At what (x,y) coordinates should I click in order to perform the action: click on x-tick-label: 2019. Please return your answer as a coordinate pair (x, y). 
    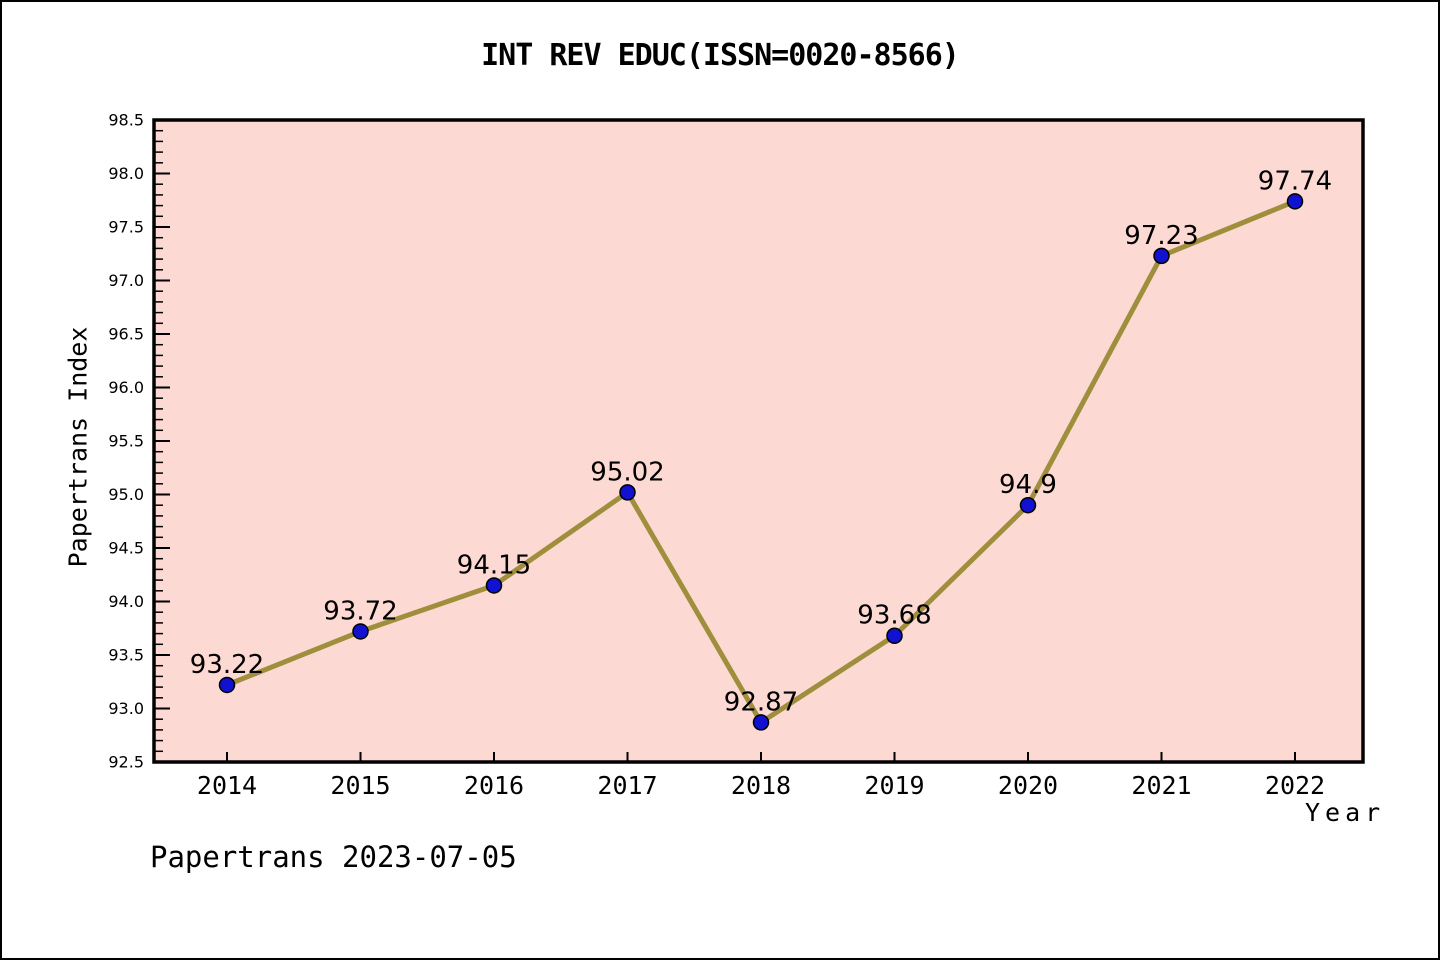
    Looking at the image, I should click on (894, 785).